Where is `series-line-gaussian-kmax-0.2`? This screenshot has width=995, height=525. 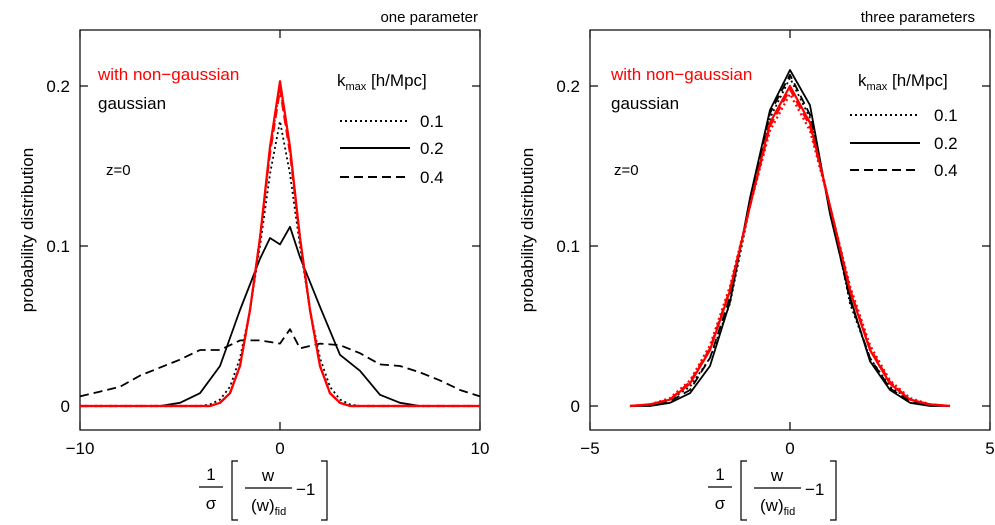
series-line-gaussian-kmax-0.2 is located at coordinates (280, 316).